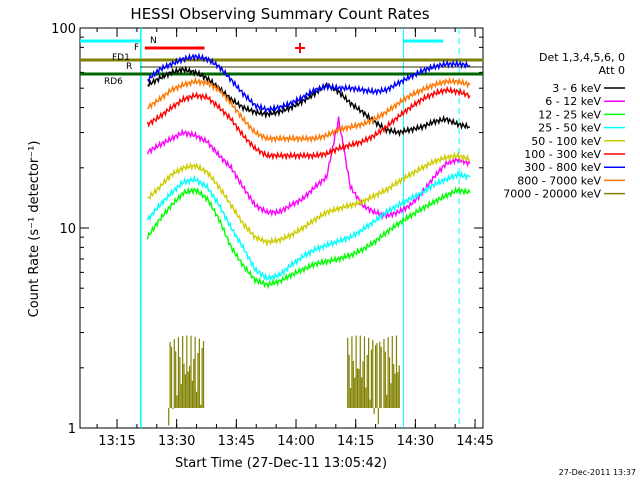  I want to click on legend-title: Det 1,3,4,5,6, 0, so click(582, 57).